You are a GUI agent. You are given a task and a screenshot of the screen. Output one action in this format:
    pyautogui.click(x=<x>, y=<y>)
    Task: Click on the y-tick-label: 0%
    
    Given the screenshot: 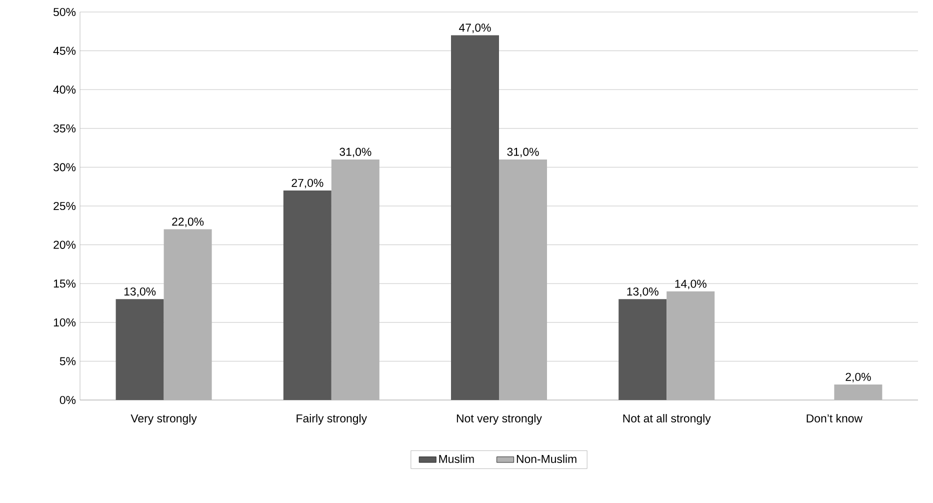 What is the action you would take?
    pyautogui.click(x=68, y=400)
    